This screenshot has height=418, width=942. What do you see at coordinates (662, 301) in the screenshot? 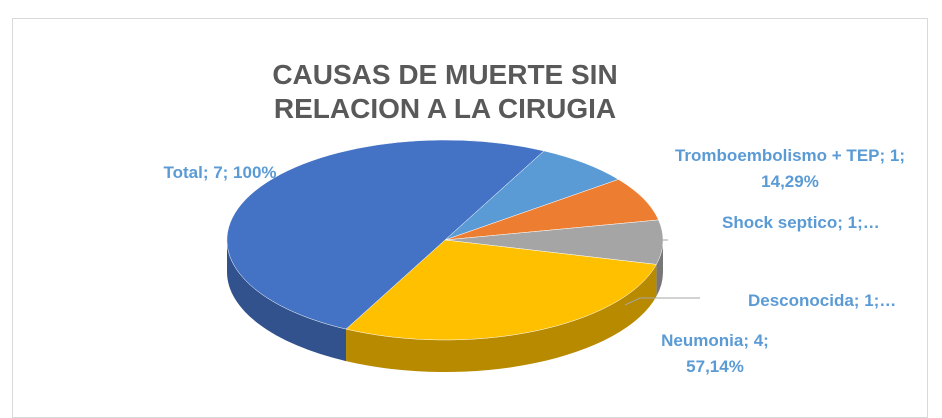
I see `leader-line` at bounding box center [662, 301].